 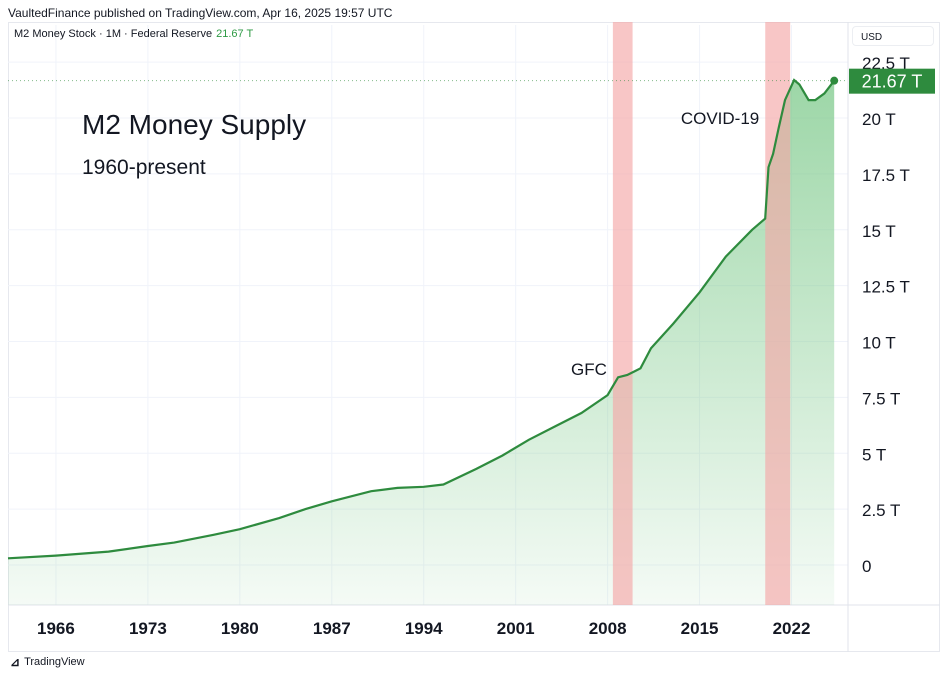 I want to click on y-tick-label: 22.5 T, so click(x=886, y=63).